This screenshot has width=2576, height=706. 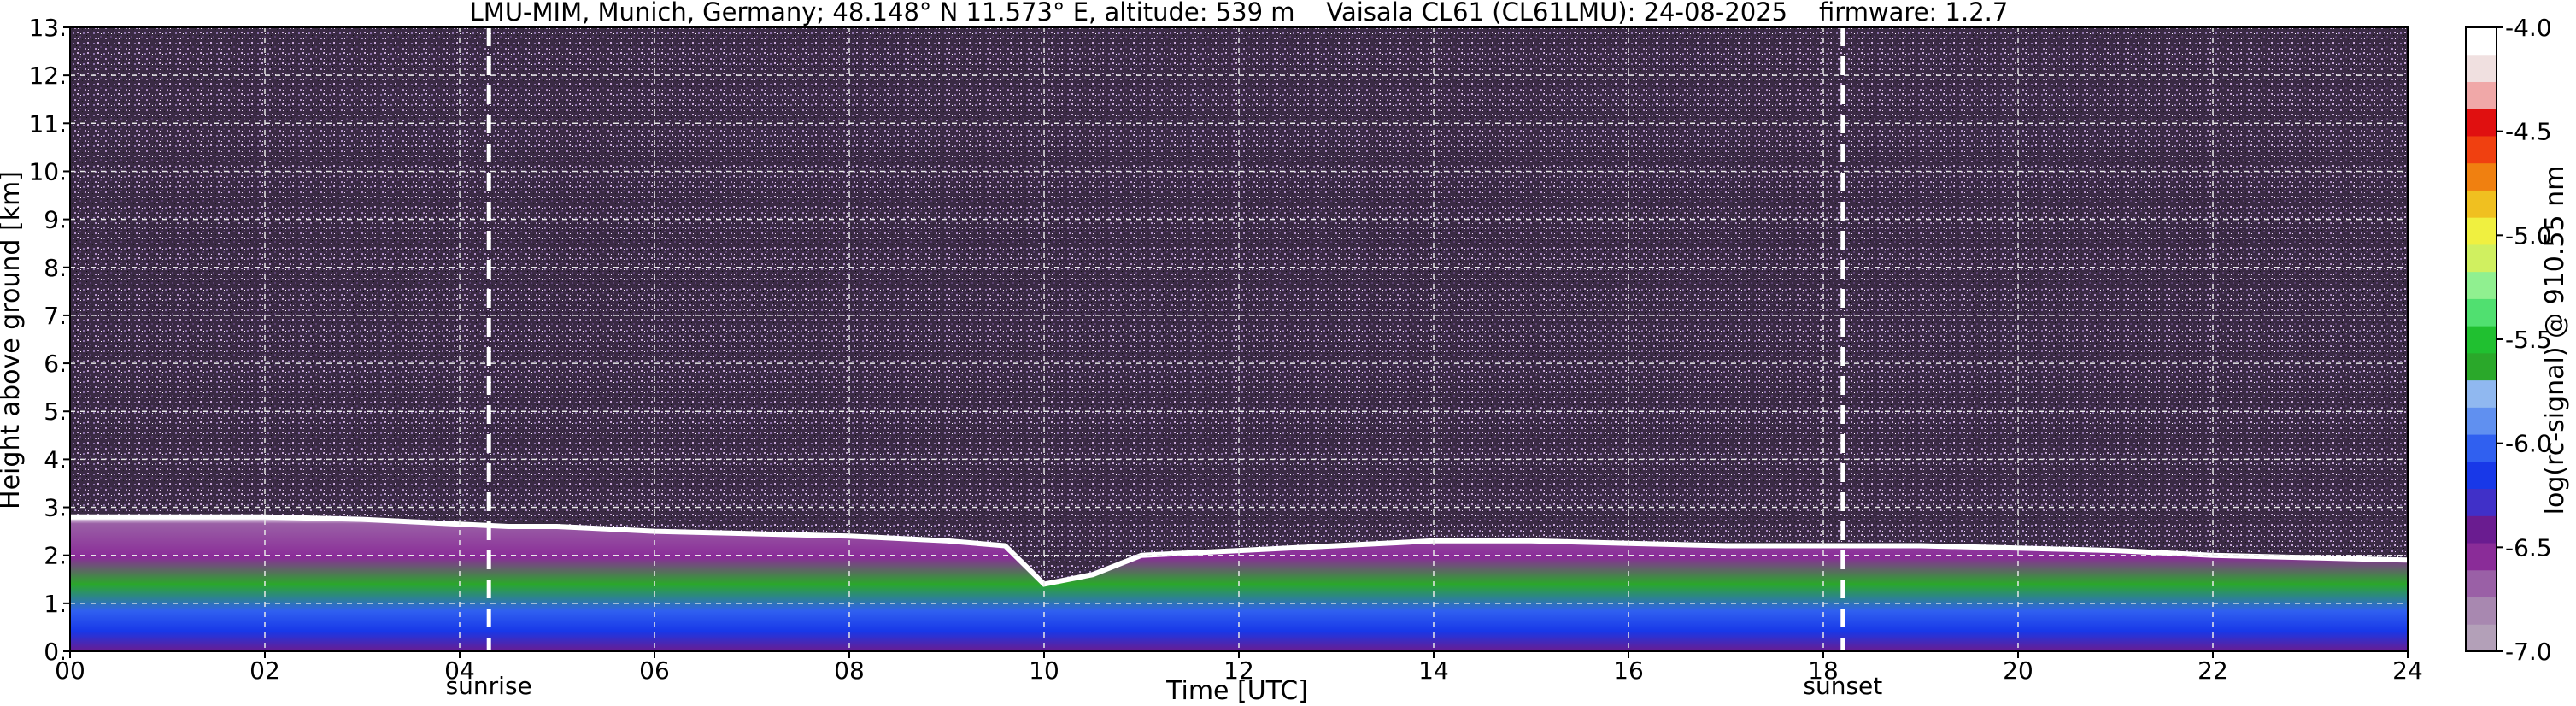 I want to click on x-tick-label: 16, so click(x=1628, y=670).